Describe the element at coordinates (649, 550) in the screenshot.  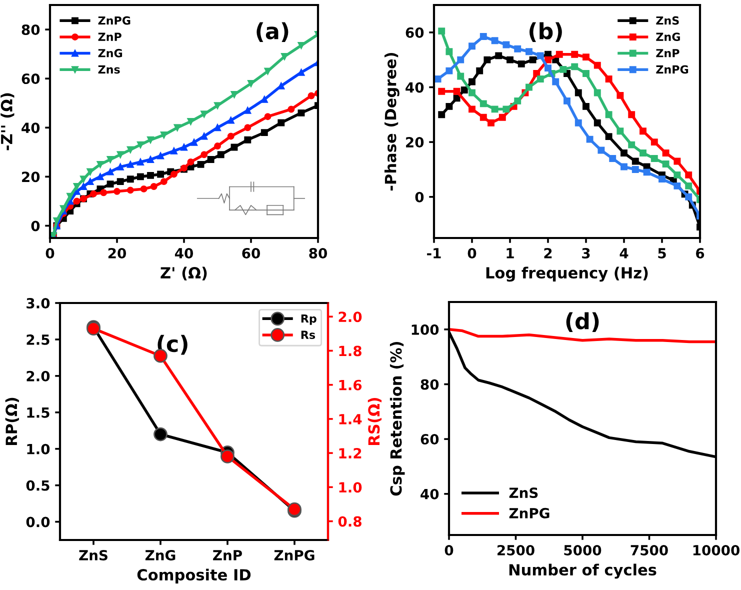
I see `x-tick-label: 7500` at that location.